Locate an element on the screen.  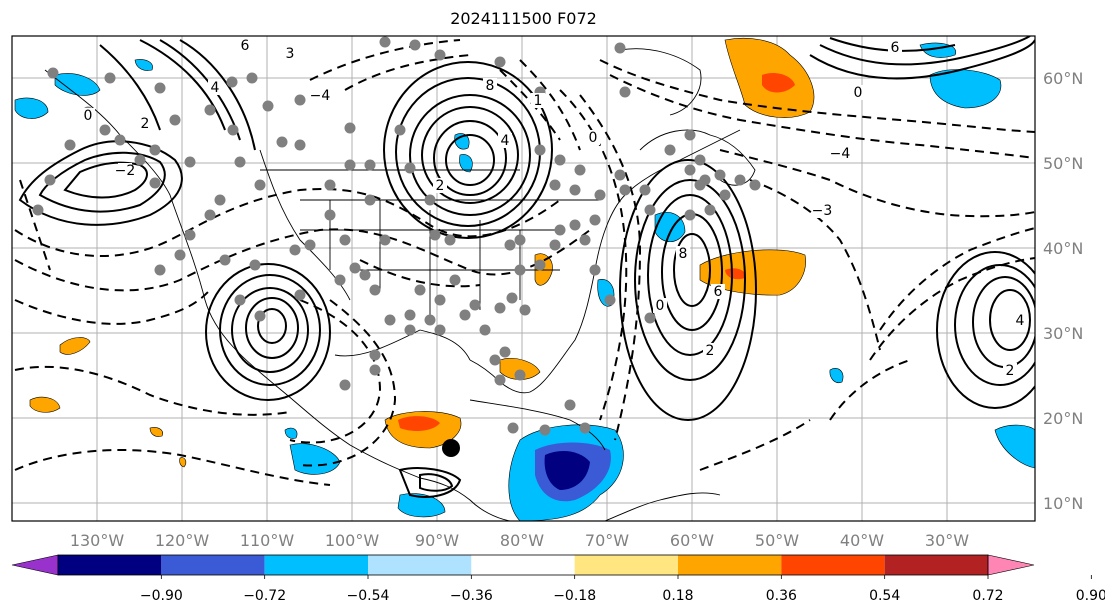
colorbar-tick-label: 0.72 is located at coordinates (987, 596).